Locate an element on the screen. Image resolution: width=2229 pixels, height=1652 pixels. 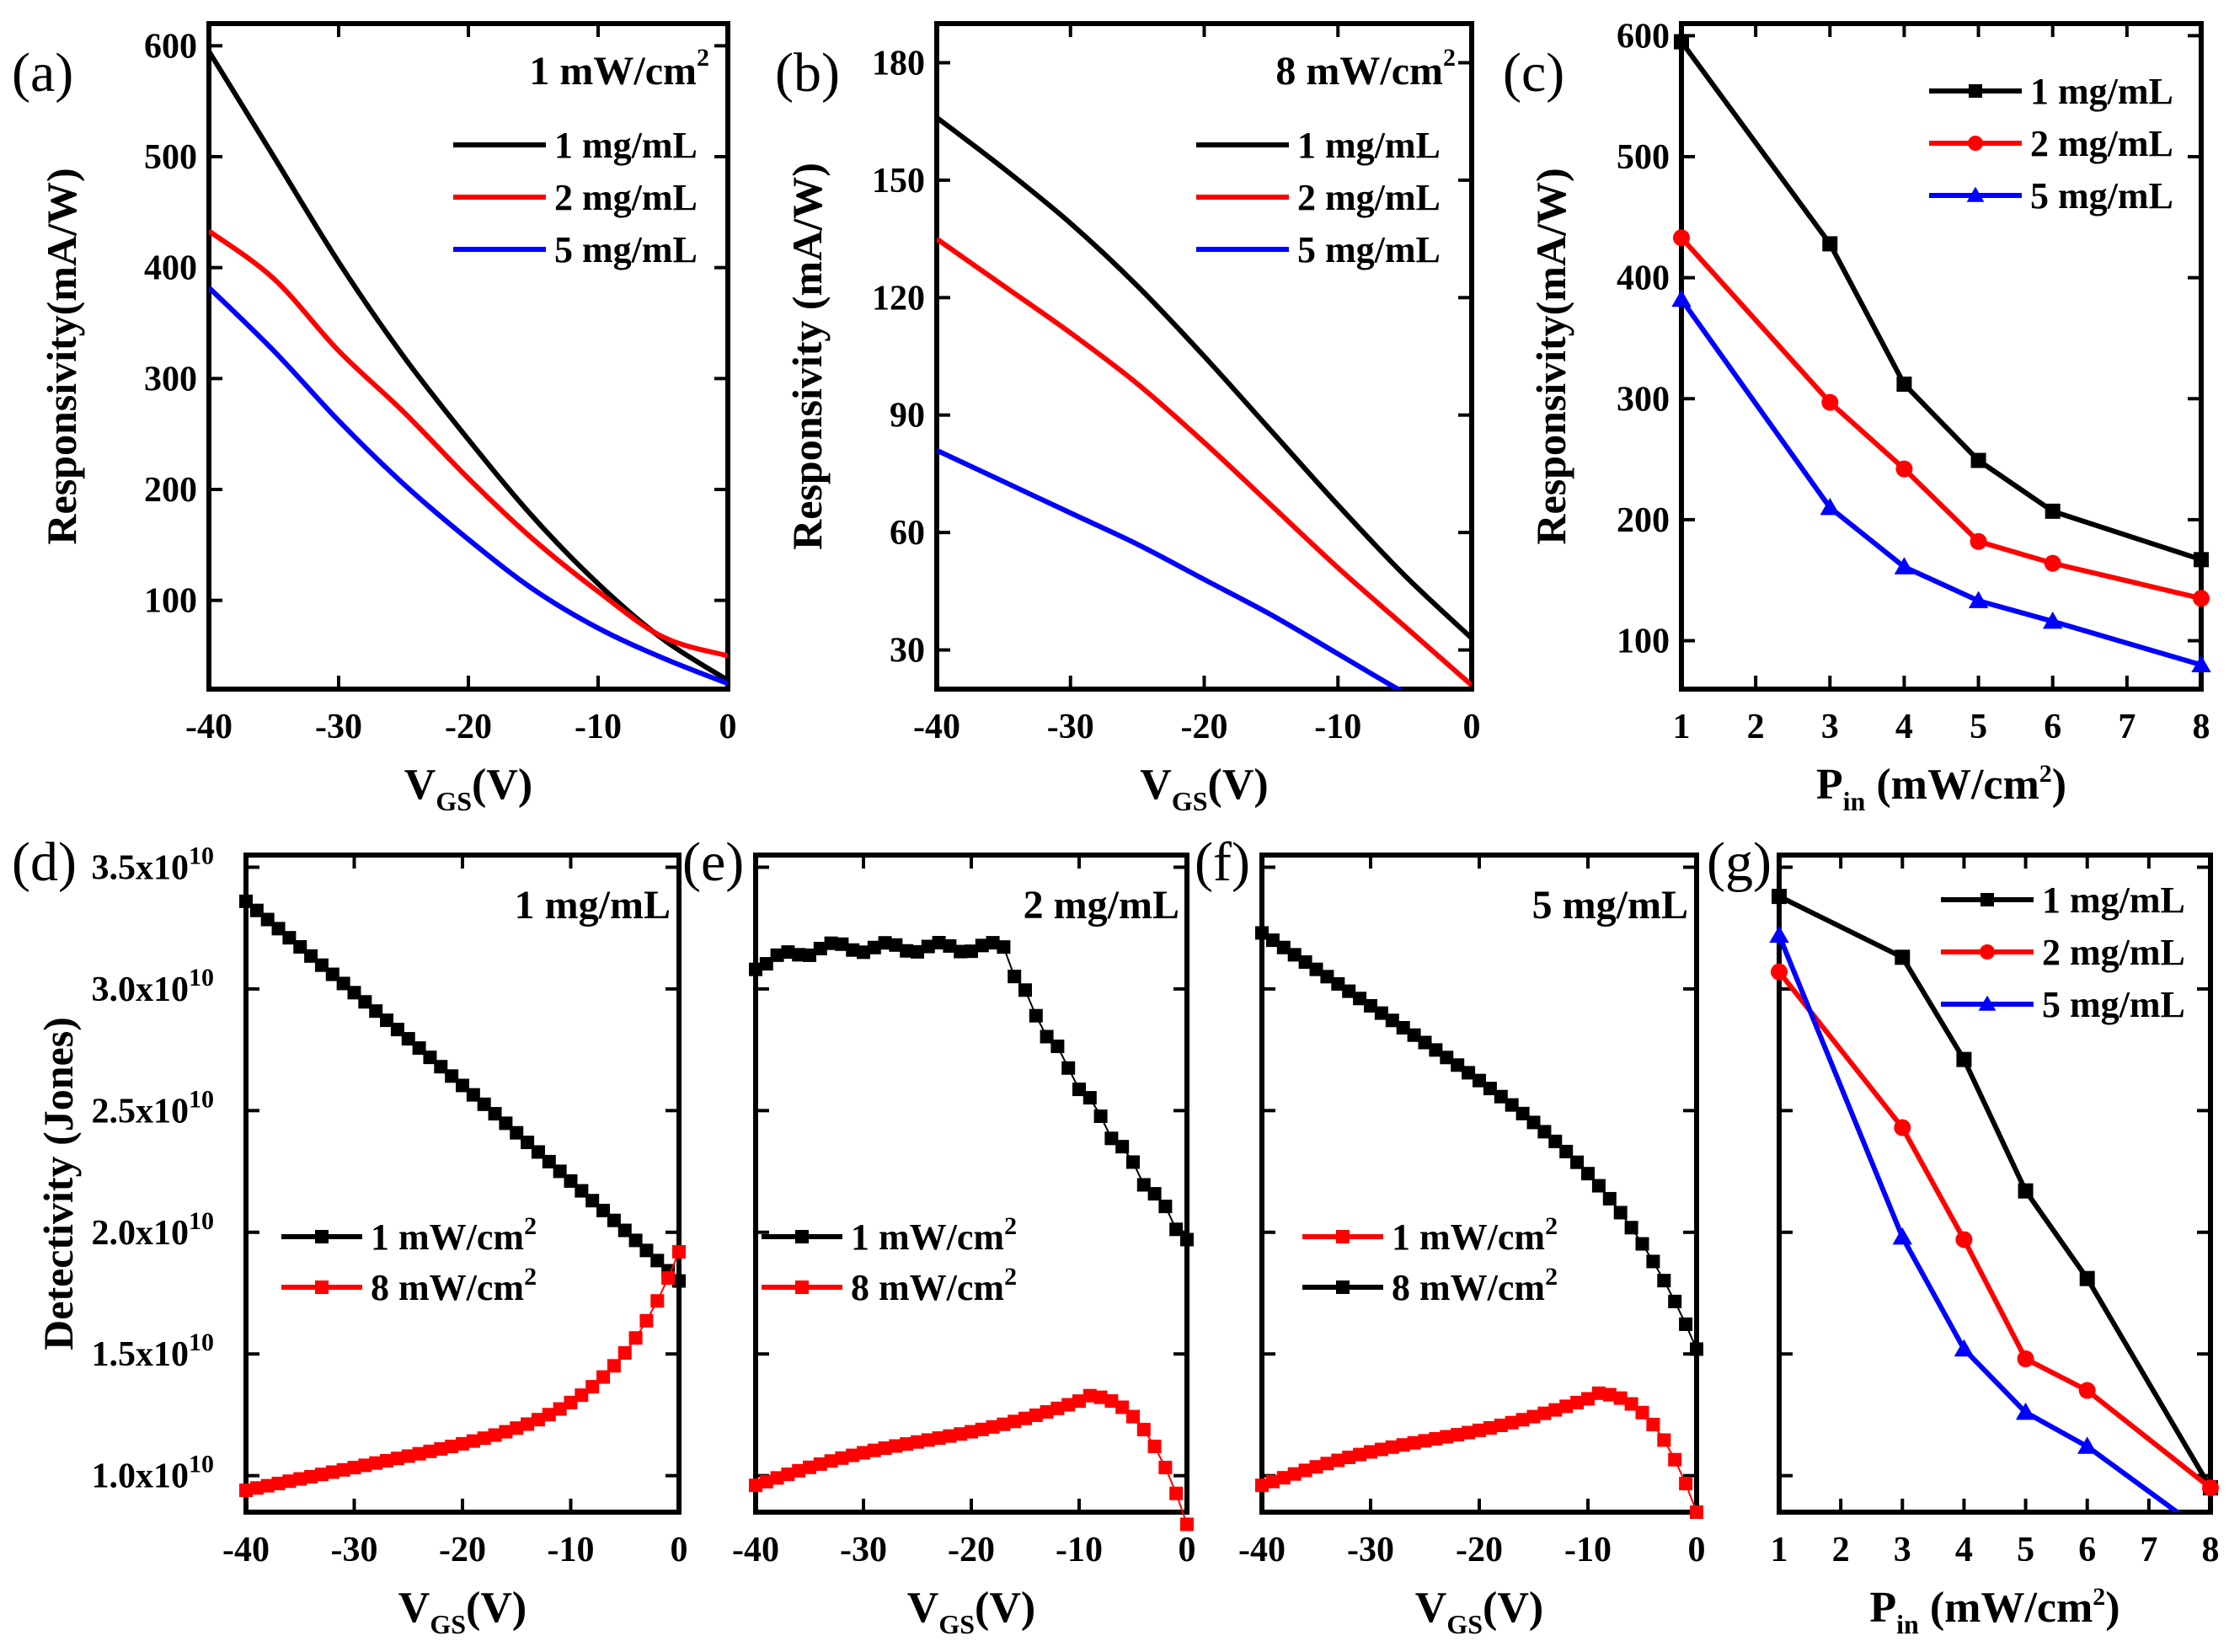
panel-label-e: (e) is located at coordinates (713, 862).